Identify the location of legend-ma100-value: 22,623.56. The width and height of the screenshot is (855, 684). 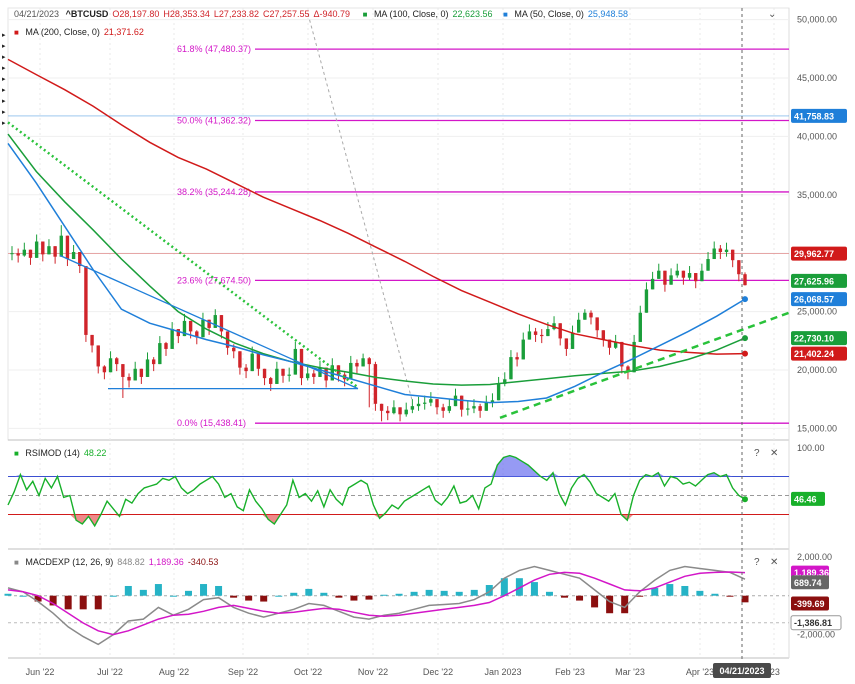
(472, 14).